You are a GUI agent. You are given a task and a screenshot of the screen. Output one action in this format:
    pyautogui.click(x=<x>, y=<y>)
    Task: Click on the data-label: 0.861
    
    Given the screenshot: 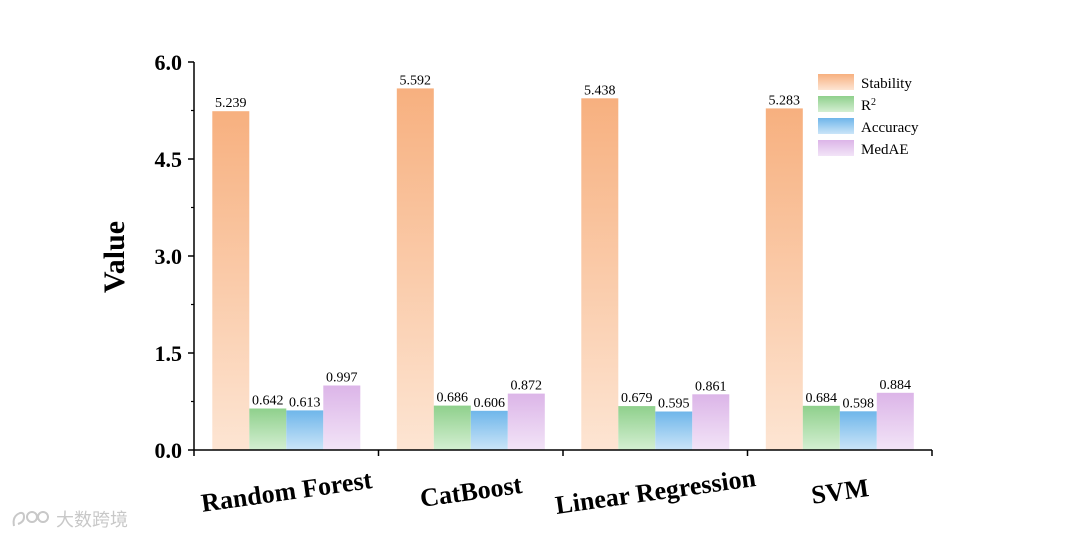 What is the action you would take?
    pyautogui.click(x=711, y=386)
    